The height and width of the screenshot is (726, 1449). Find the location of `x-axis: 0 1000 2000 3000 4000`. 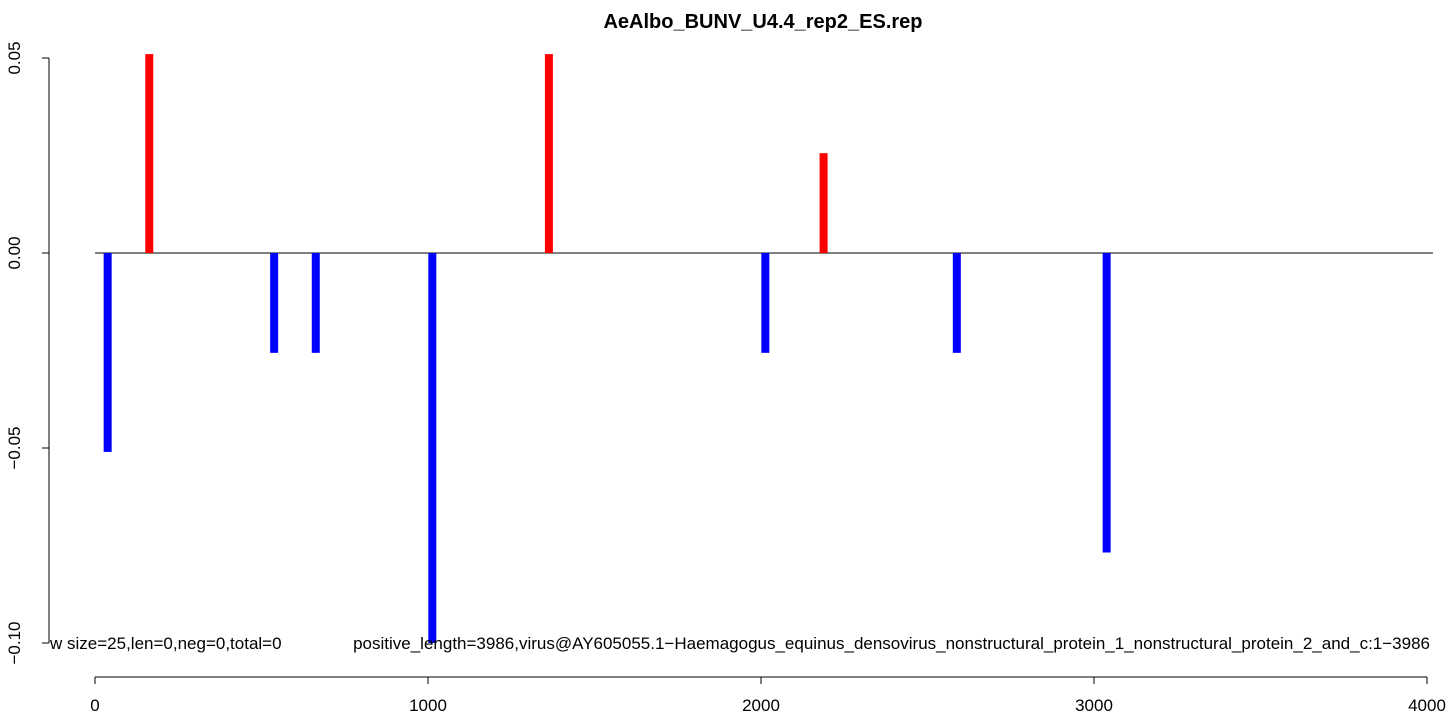

x-axis: 0 1000 2000 3000 4000 is located at coordinates (768, 695).